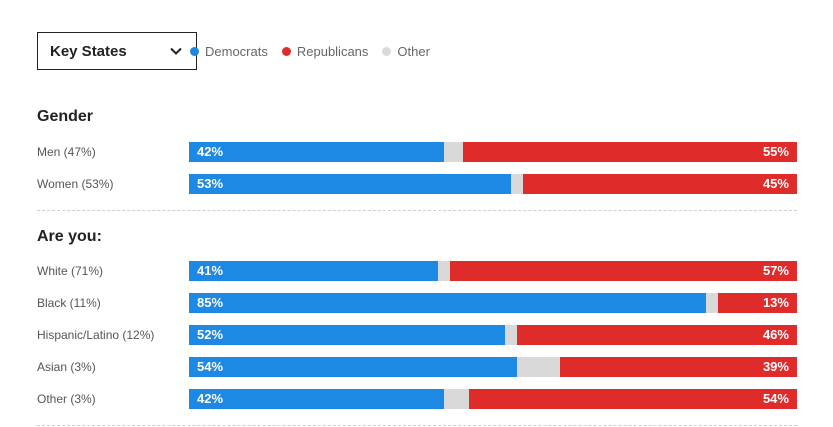 This screenshot has width=833, height=427. I want to click on bar-row: Other (3%) 42% 54%, so click(417, 399).